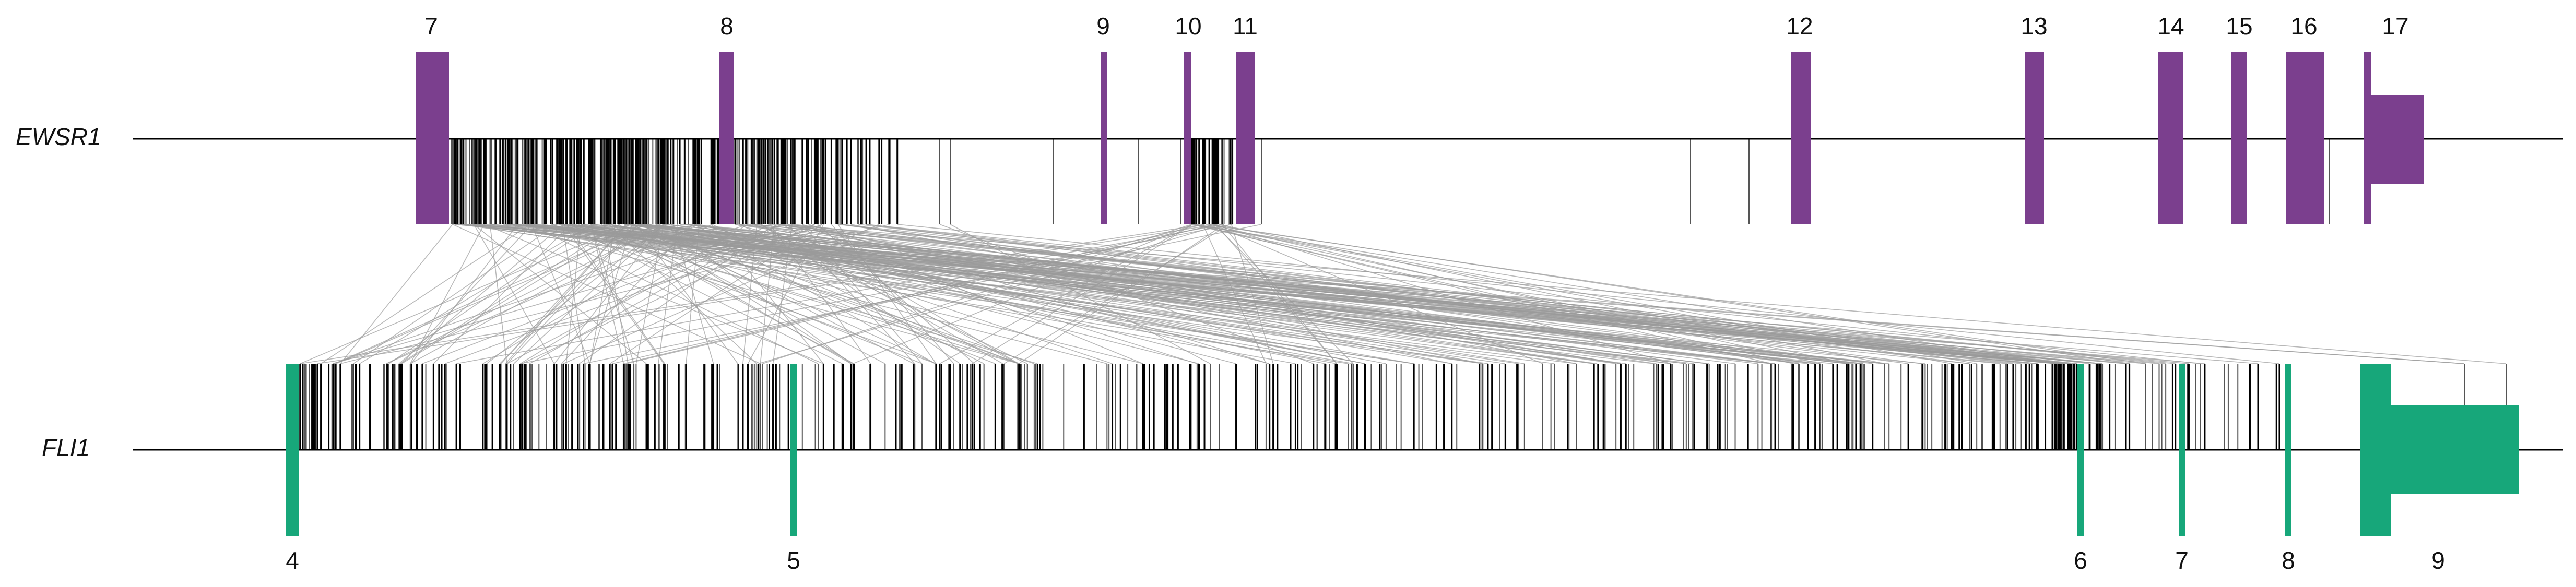  Describe the element at coordinates (1799, 26) in the screenshot. I see `ewsr1-exon-label: 12` at that location.